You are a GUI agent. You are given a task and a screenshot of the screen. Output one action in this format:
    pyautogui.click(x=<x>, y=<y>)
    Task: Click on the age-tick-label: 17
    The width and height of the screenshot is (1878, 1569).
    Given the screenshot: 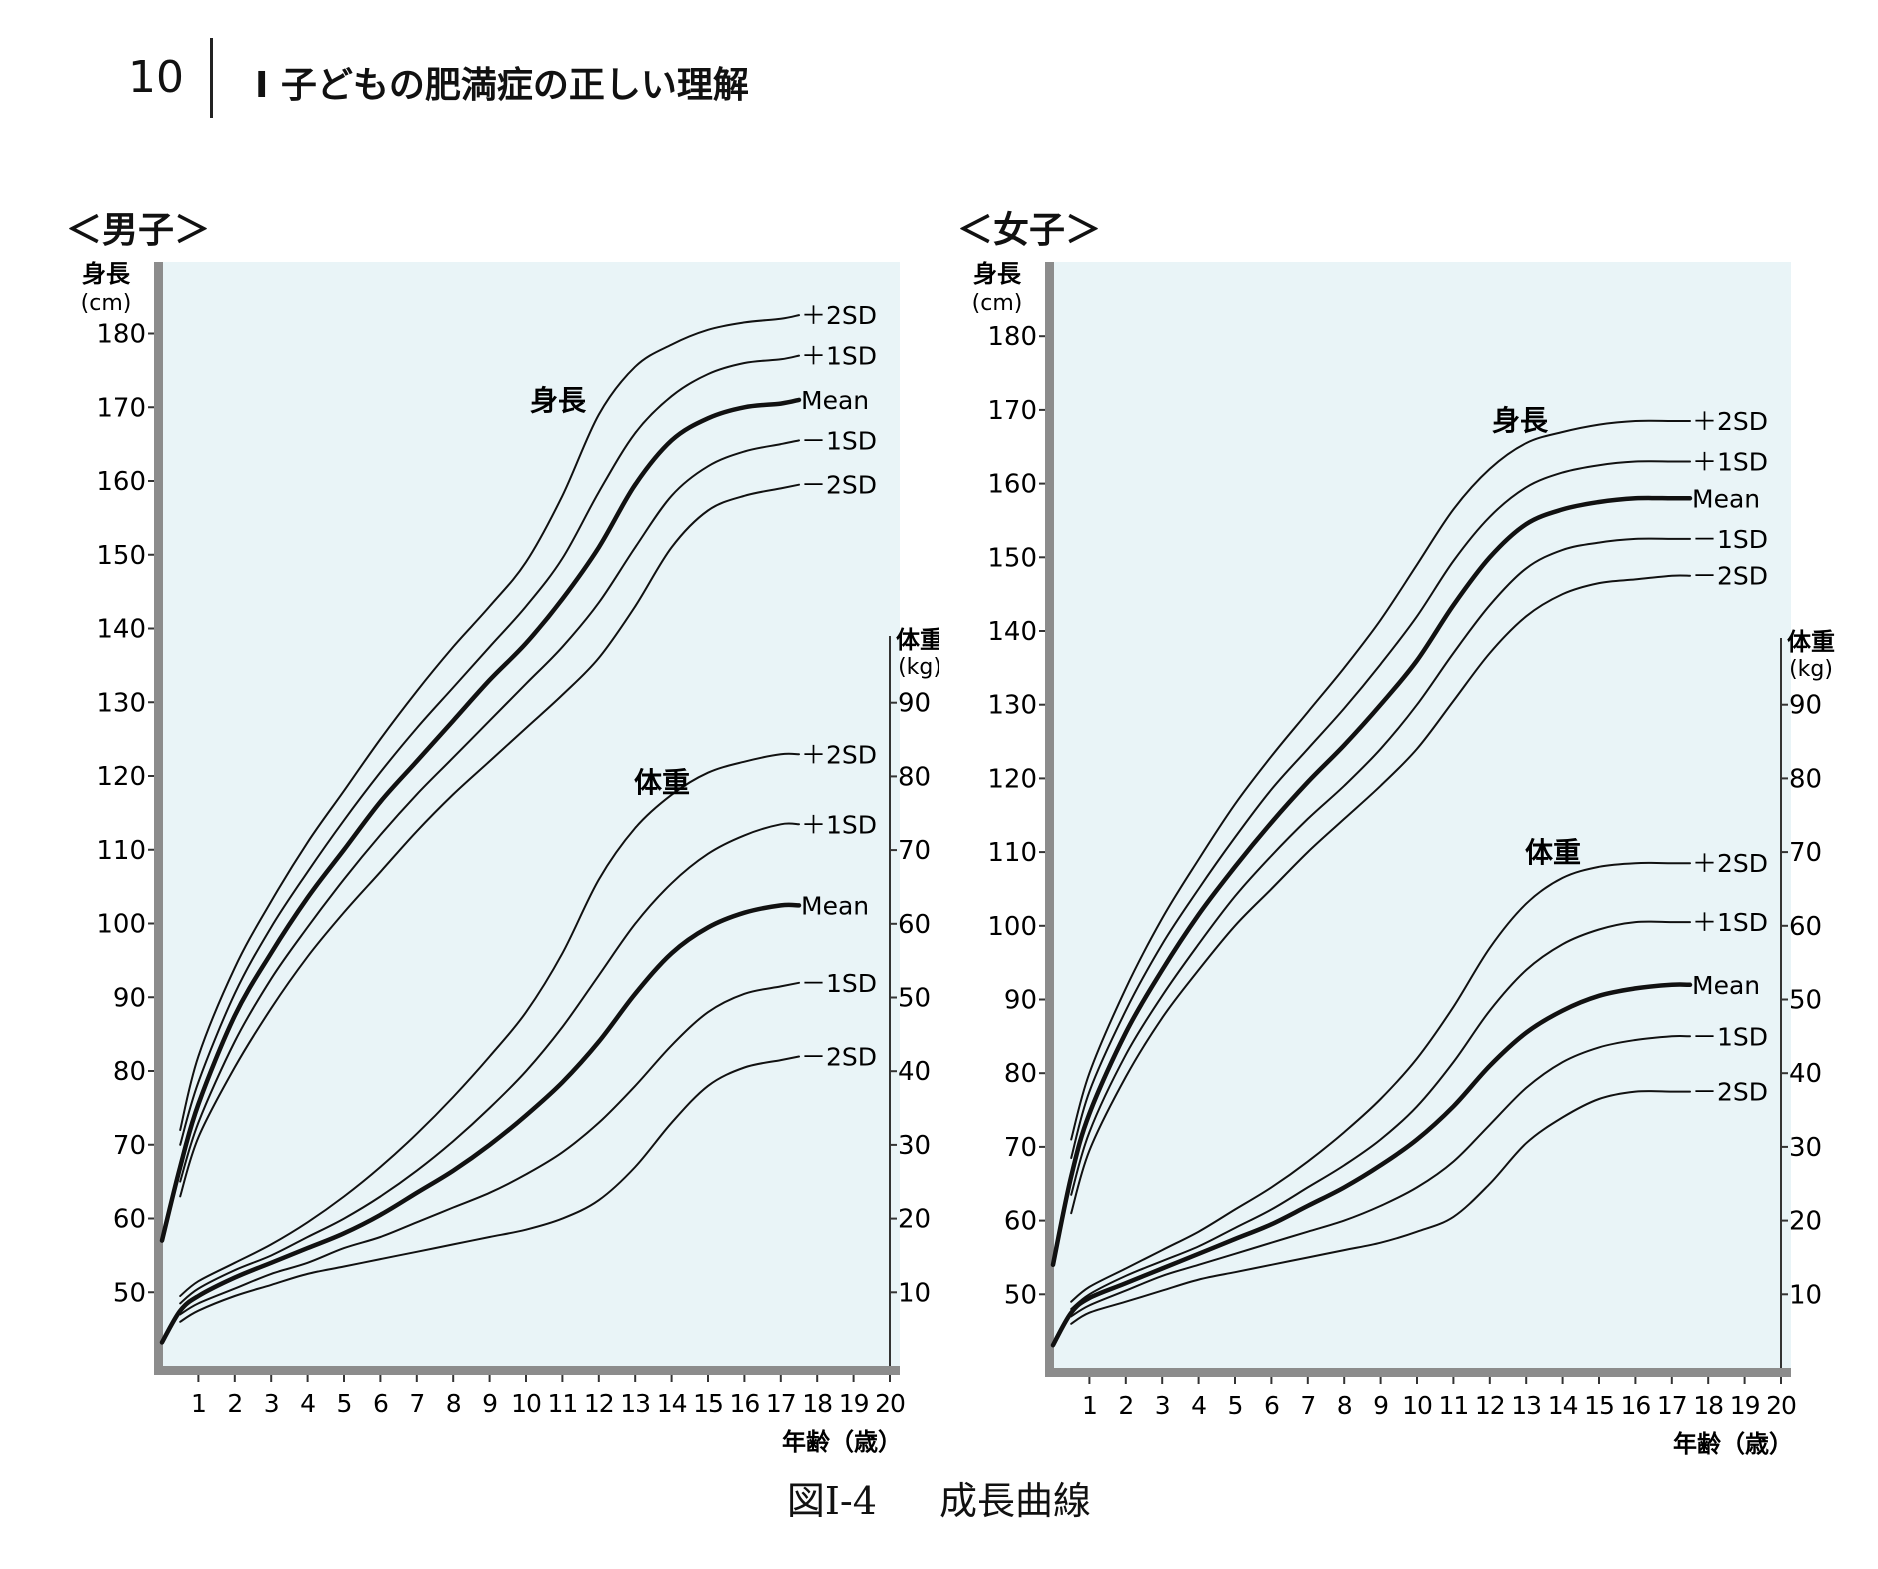 What is the action you would take?
    pyautogui.click(x=1672, y=1405)
    